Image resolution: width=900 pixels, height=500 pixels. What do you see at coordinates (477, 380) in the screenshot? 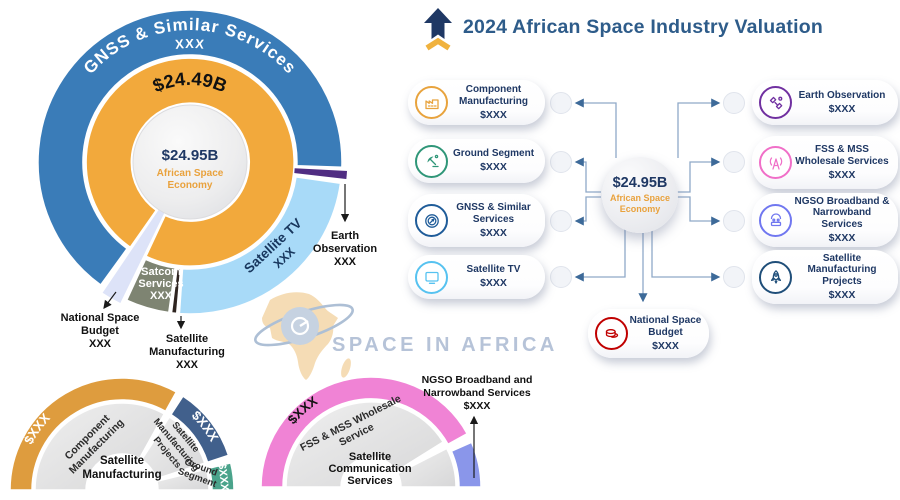
I see `svg-text: NGSO Broadband and` at bounding box center [477, 380].